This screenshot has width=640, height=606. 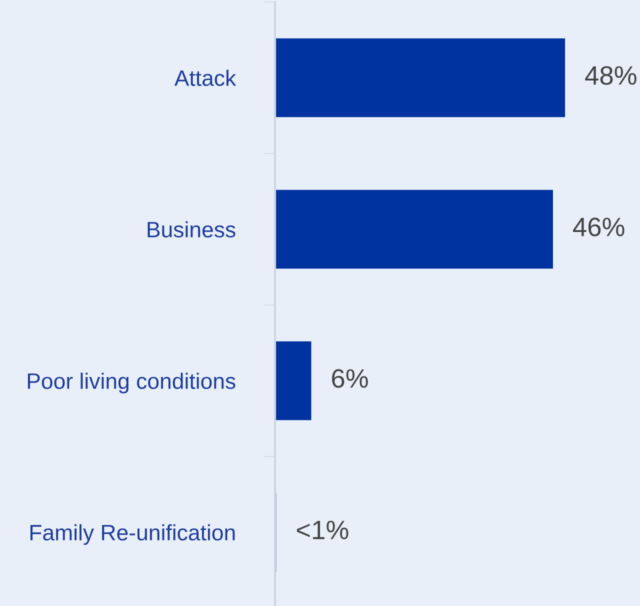 What do you see at coordinates (192, 229) in the screenshot?
I see `y-tick-label: Business` at bounding box center [192, 229].